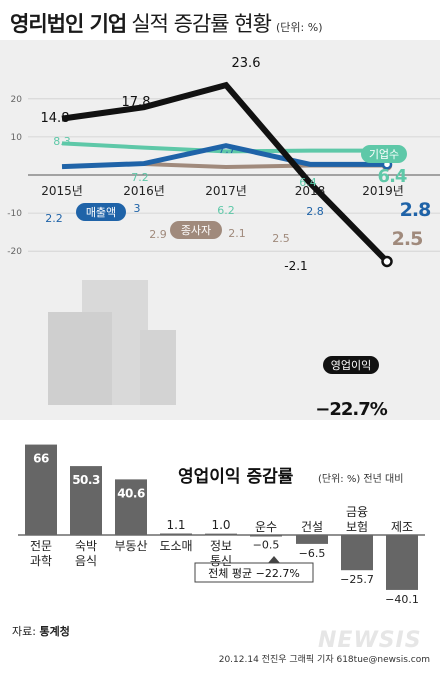  I want to click on category-label: 금융, so click(357, 512).